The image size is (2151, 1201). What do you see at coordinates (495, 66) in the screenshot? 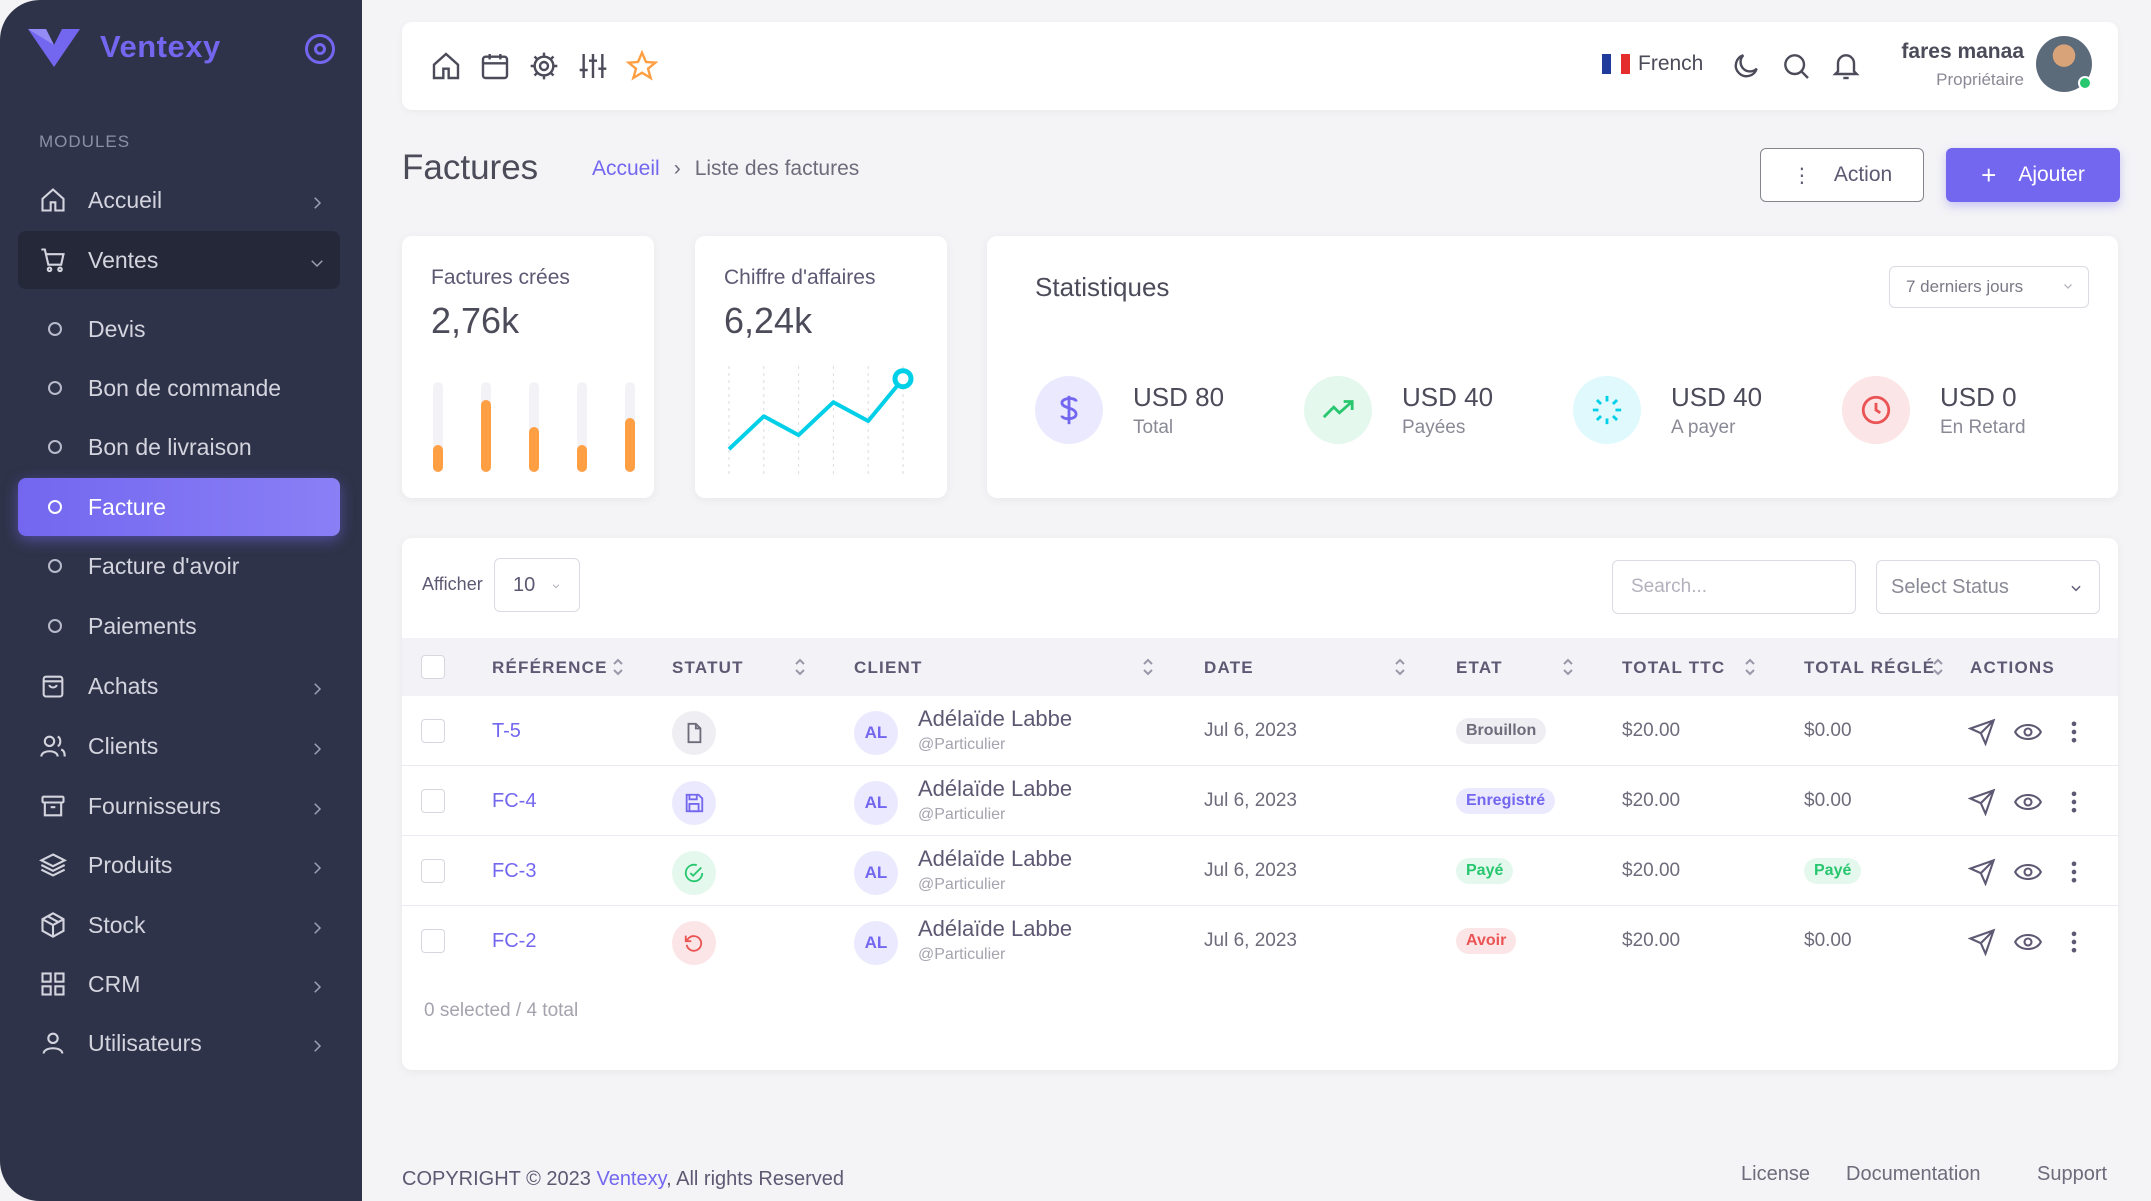
I see `calendar-icon` at bounding box center [495, 66].